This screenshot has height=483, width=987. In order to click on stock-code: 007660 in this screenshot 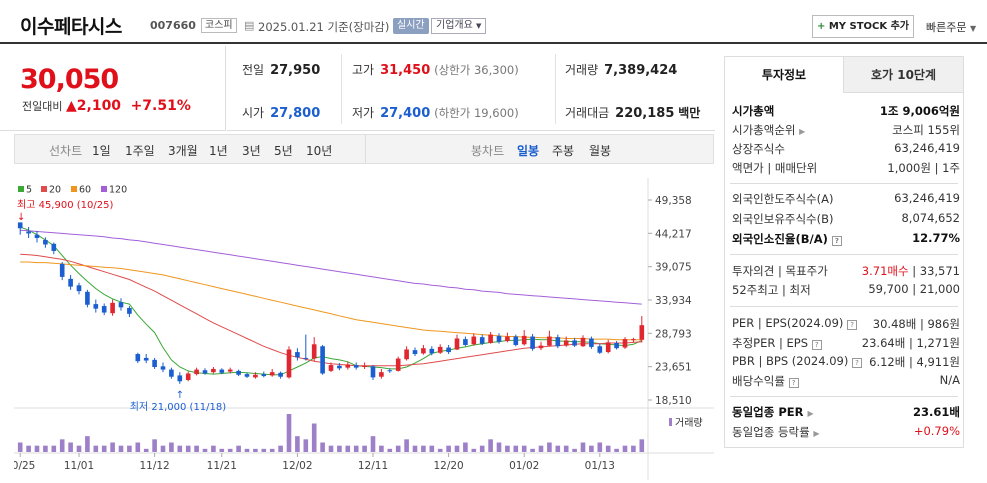, I will do `click(173, 25)`.